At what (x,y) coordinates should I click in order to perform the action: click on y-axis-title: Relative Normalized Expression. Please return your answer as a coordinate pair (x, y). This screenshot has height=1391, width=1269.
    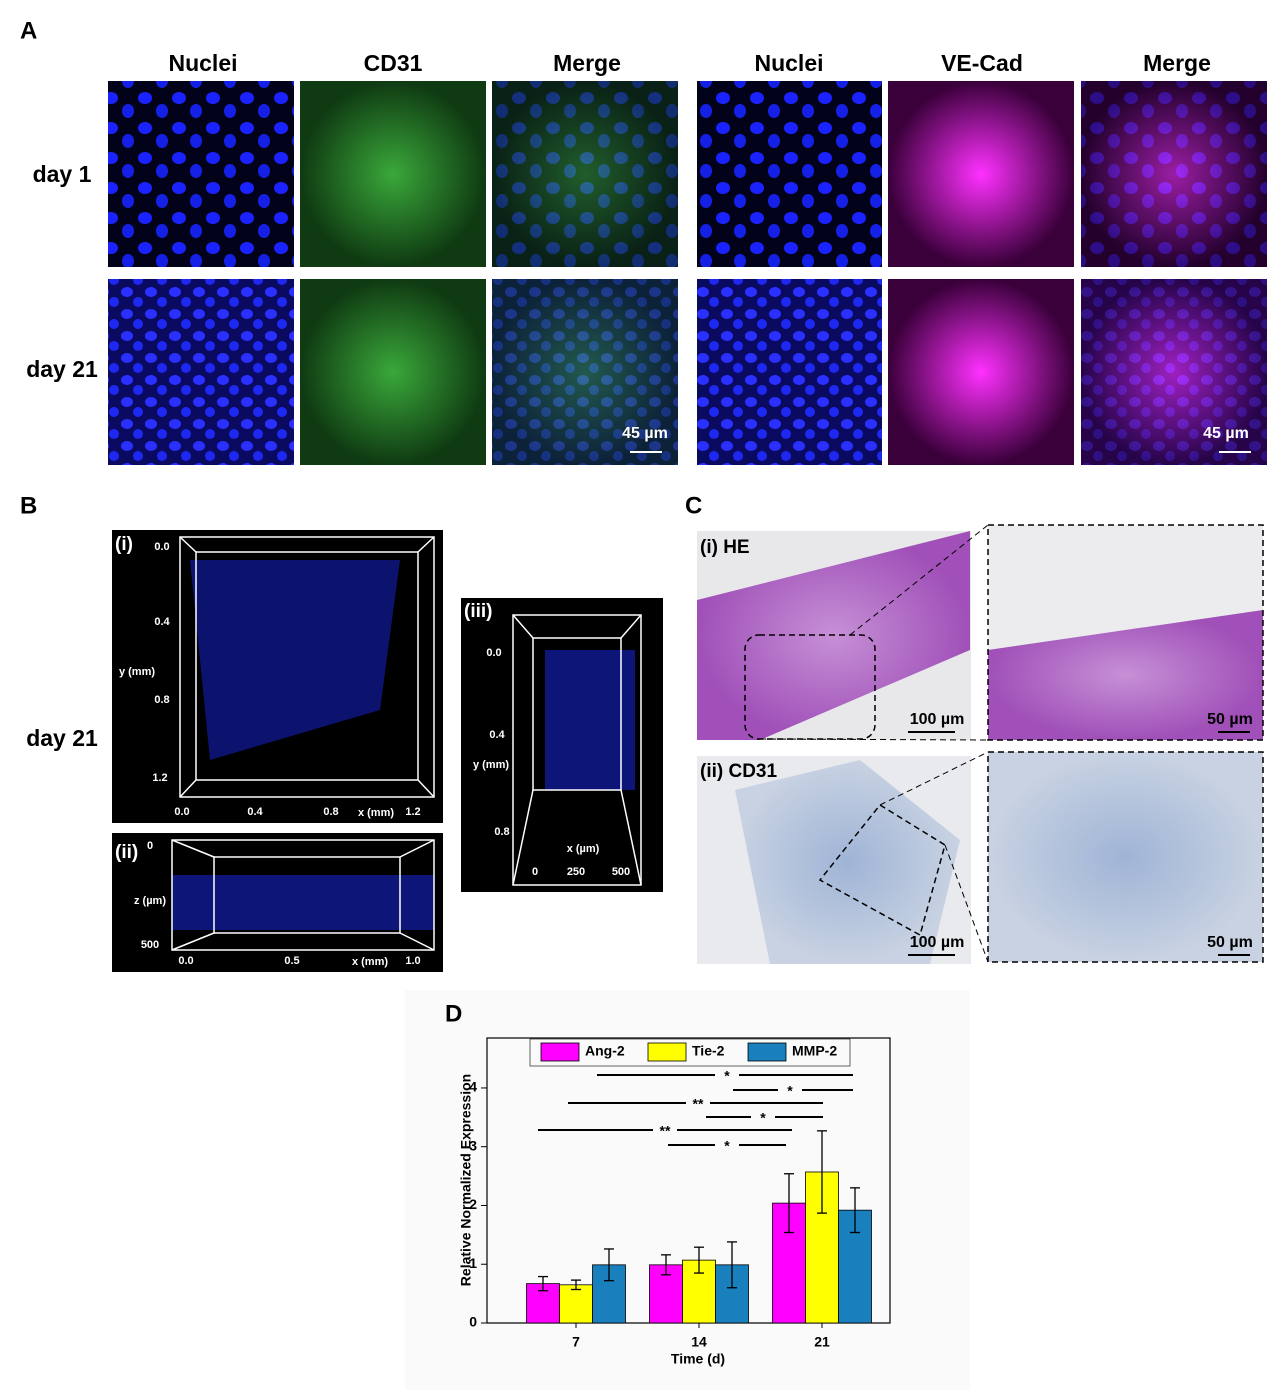
    Looking at the image, I should click on (466, 1180).